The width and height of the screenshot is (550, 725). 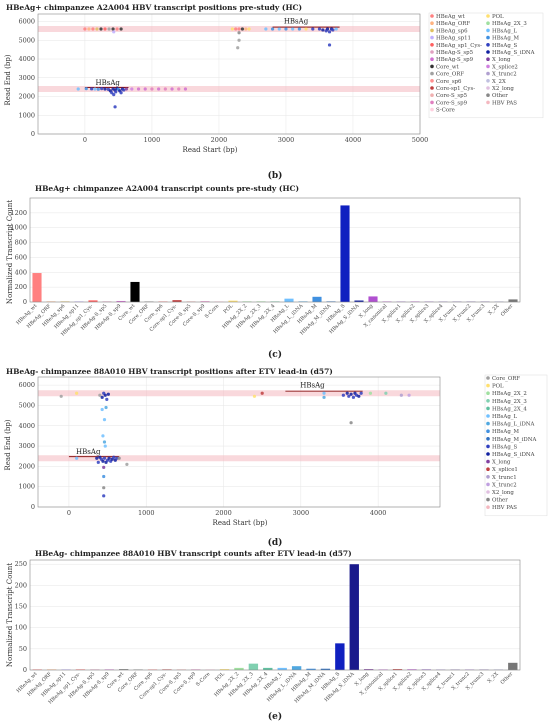 I want to click on legend-entry: HBsAg_S_iDNA, so click(x=513, y=455).